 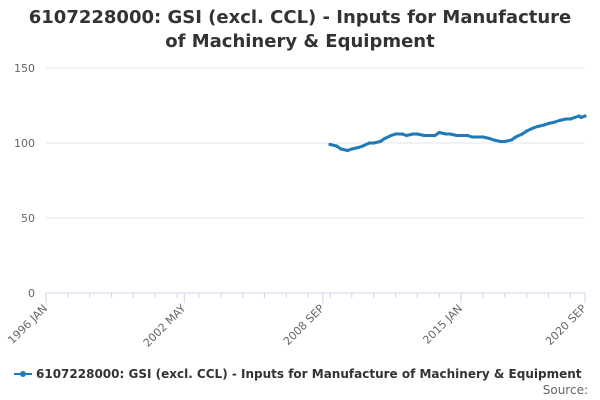 What do you see at coordinates (28, 218) in the screenshot?
I see `y-tick-label: 50` at bounding box center [28, 218].